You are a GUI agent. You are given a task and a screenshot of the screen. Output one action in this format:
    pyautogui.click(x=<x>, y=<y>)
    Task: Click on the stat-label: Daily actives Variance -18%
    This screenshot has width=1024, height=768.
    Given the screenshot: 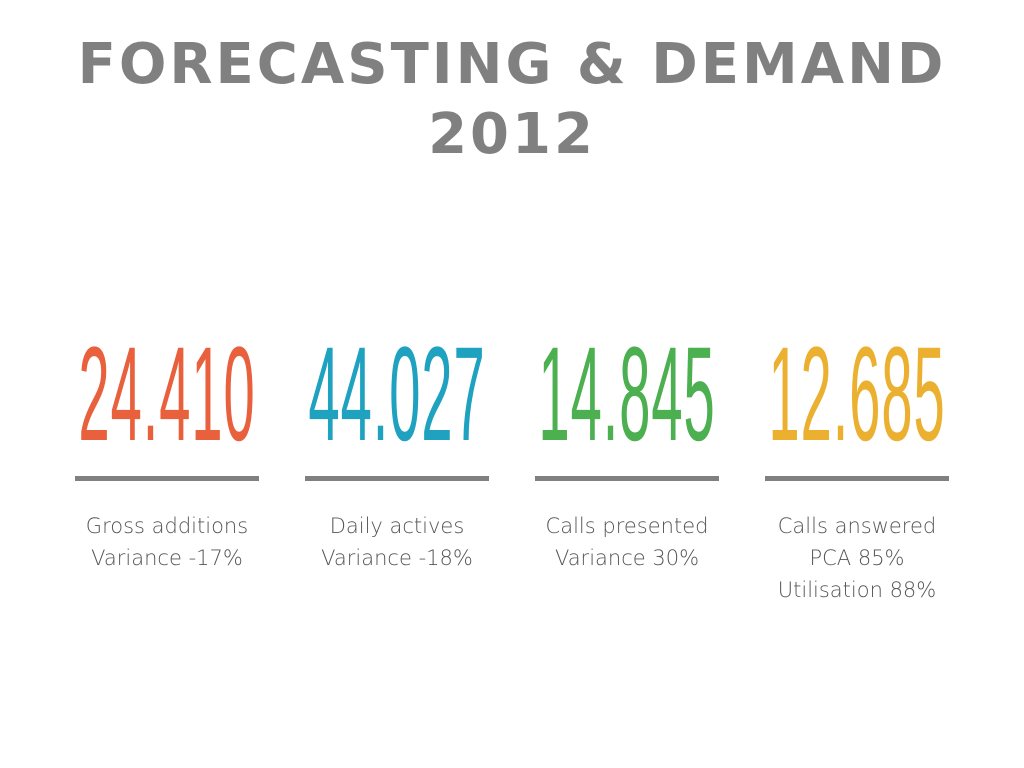 What is the action you would take?
    pyautogui.click(x=397, y=542)
    